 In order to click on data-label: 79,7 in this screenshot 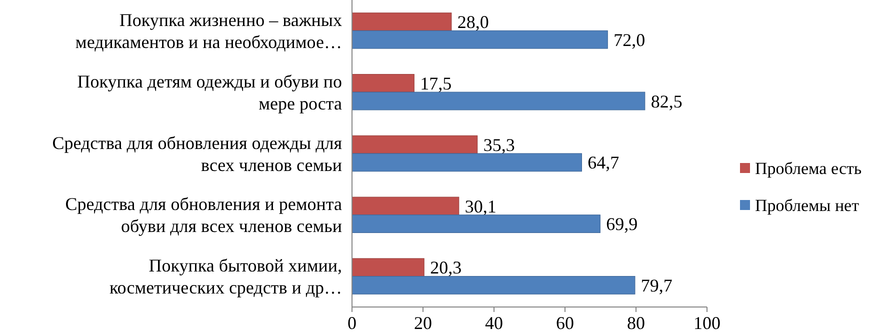, I will do `click(656, 286)`.